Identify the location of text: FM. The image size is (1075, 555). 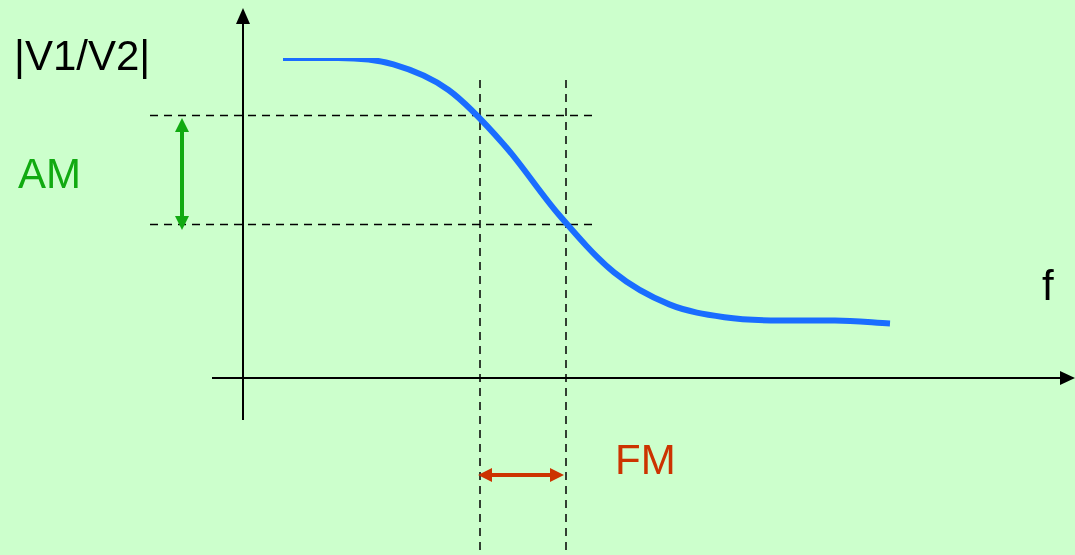
(645, 460).